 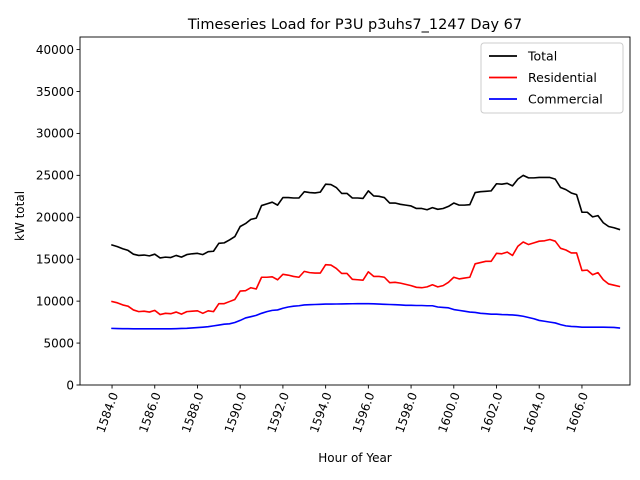 What do you see at coordinates (55, 92) in the screenshot?
I see `y-tick-label: 35000` at bounding box center [55, 92].